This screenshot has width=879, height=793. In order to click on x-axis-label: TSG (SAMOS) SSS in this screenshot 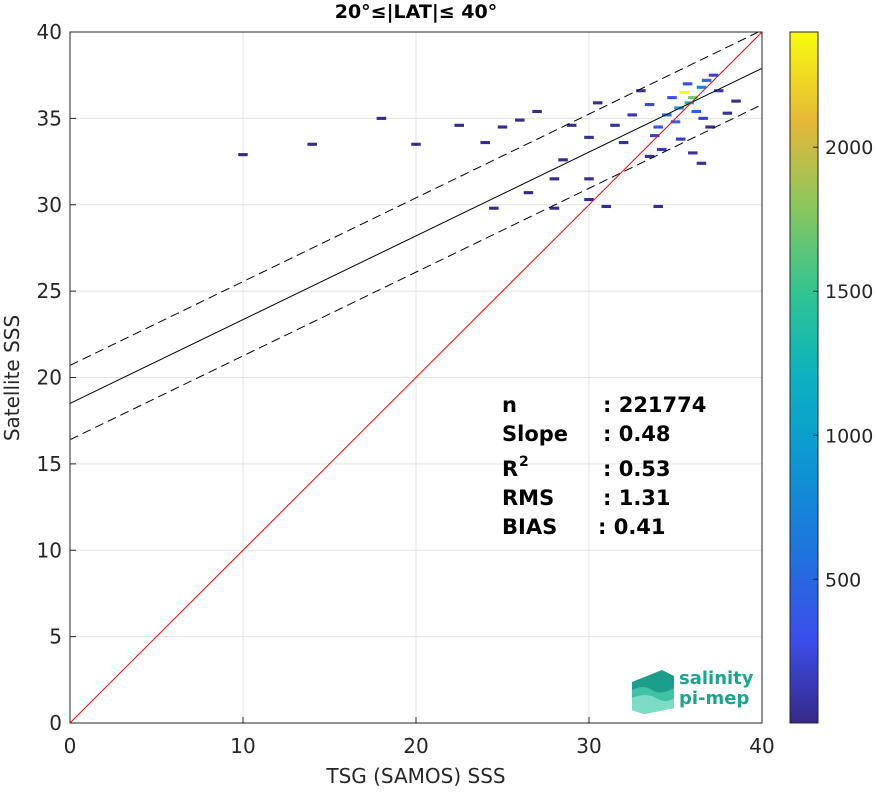, I will do `click(415, 776)`.